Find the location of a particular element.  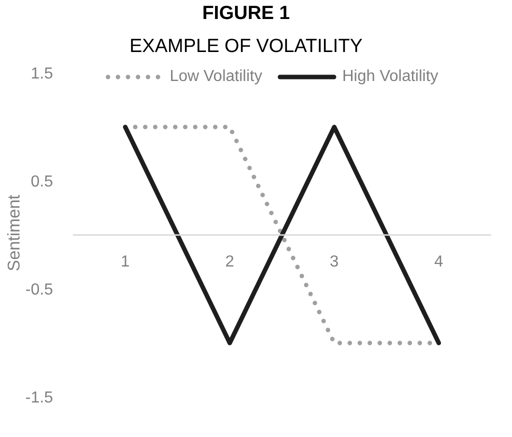

y-tick-label: 0.5 is located at coordinates (42, 182).